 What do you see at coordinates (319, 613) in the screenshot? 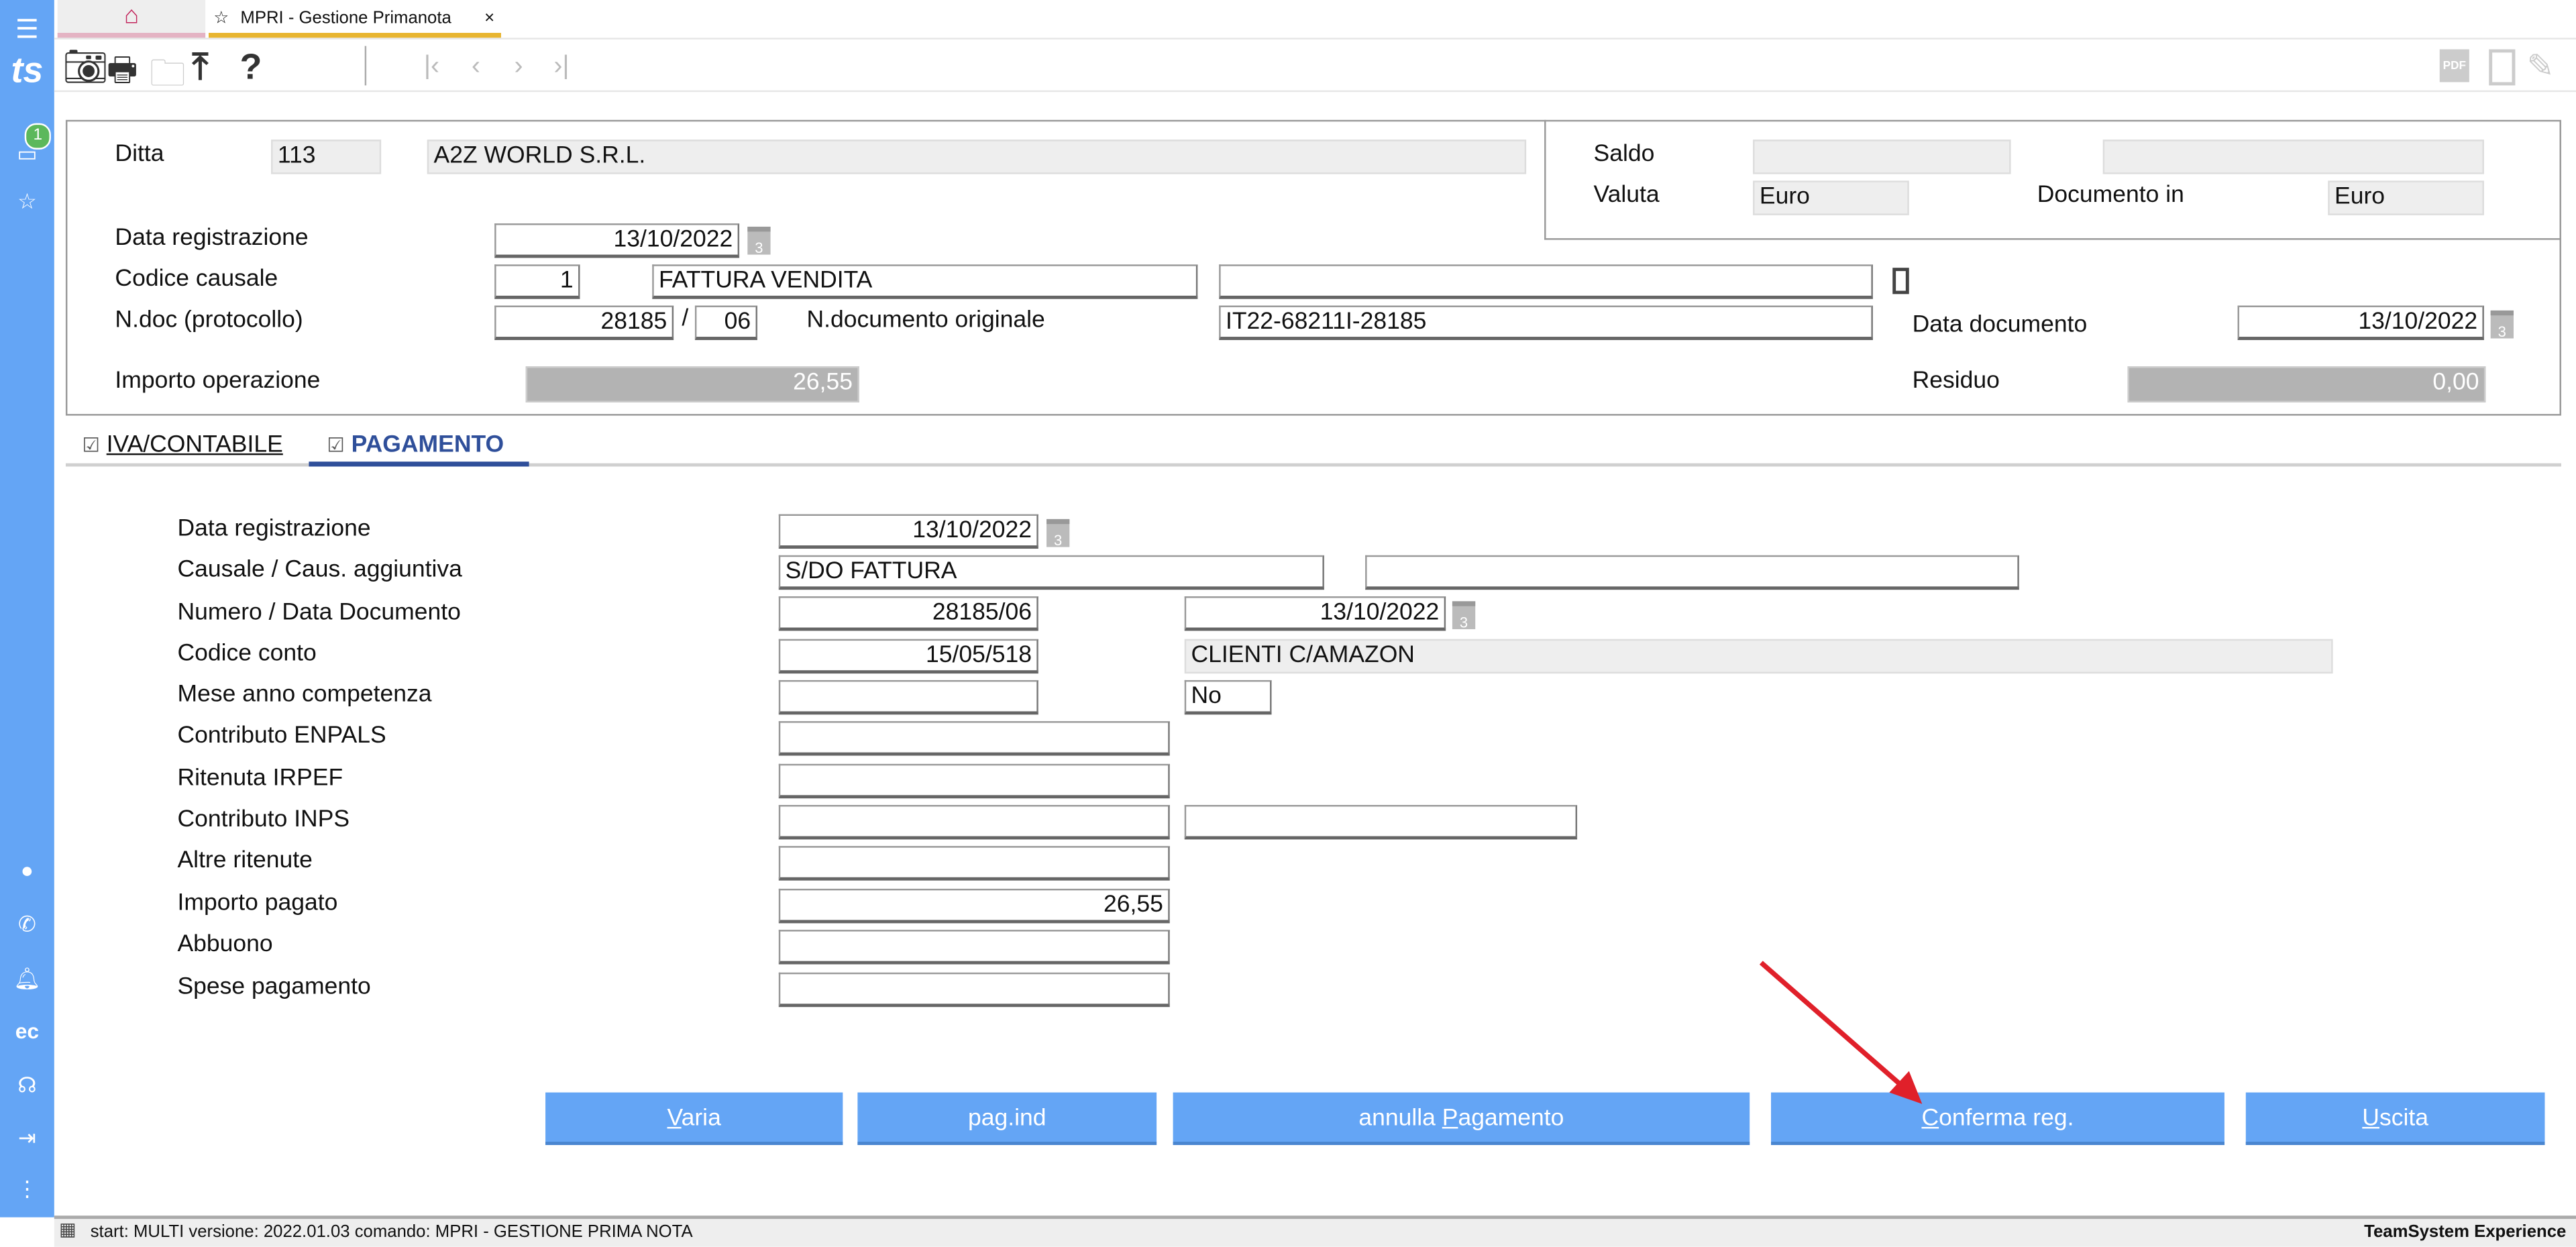
I see `pag-numero-label: Numero / Data Documento` at bounding box center [319, 613].